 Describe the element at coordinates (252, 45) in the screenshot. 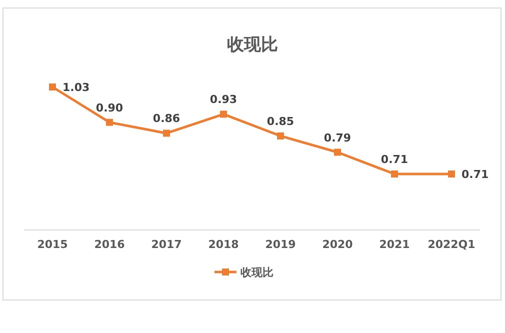

I see `chart-title: 收现比` at that location.